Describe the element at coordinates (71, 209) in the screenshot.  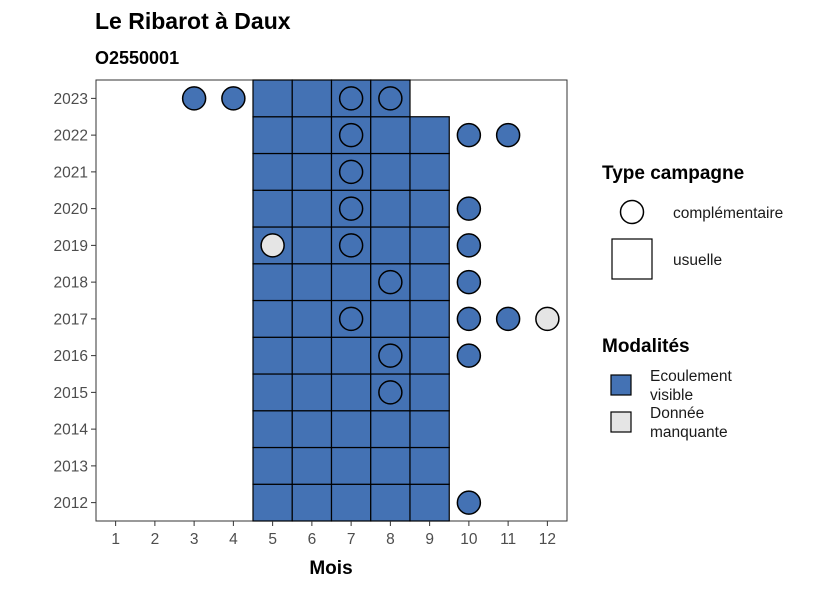
I see `y-tick-label: 2020` at that location.